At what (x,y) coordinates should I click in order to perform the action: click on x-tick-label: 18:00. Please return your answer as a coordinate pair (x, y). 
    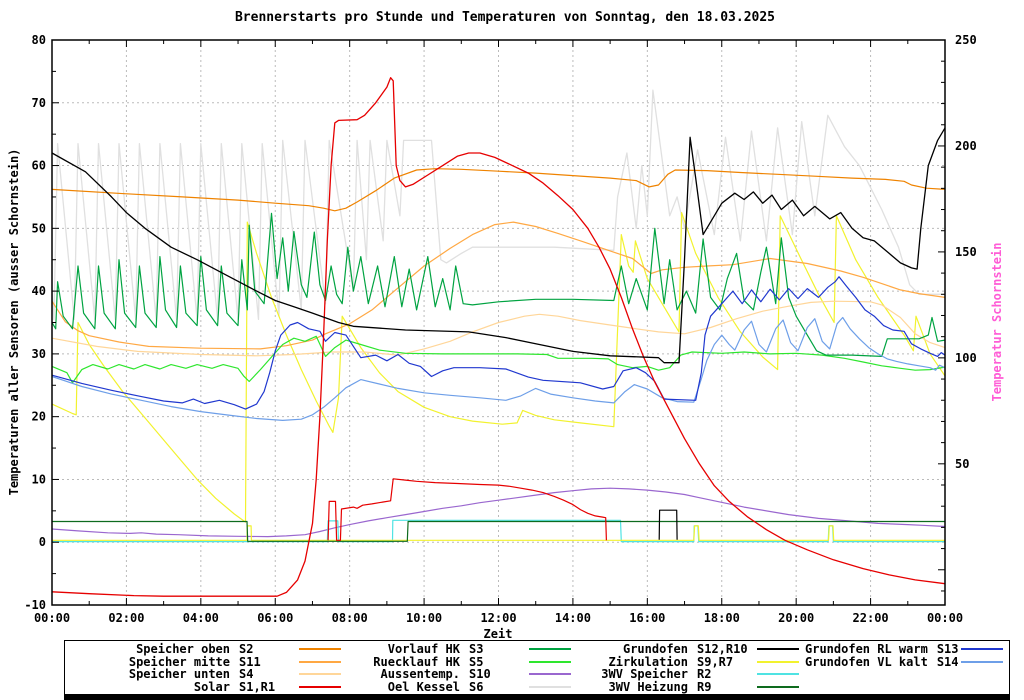
    Looking at the image, I should click on (722, 618).